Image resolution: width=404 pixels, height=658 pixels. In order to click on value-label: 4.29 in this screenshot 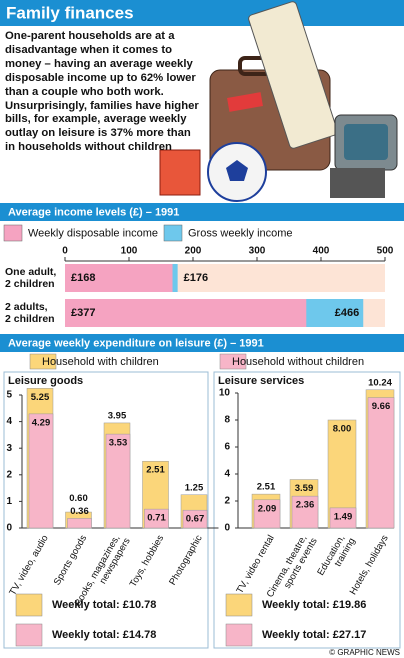, I will do `click(41, 422)`.